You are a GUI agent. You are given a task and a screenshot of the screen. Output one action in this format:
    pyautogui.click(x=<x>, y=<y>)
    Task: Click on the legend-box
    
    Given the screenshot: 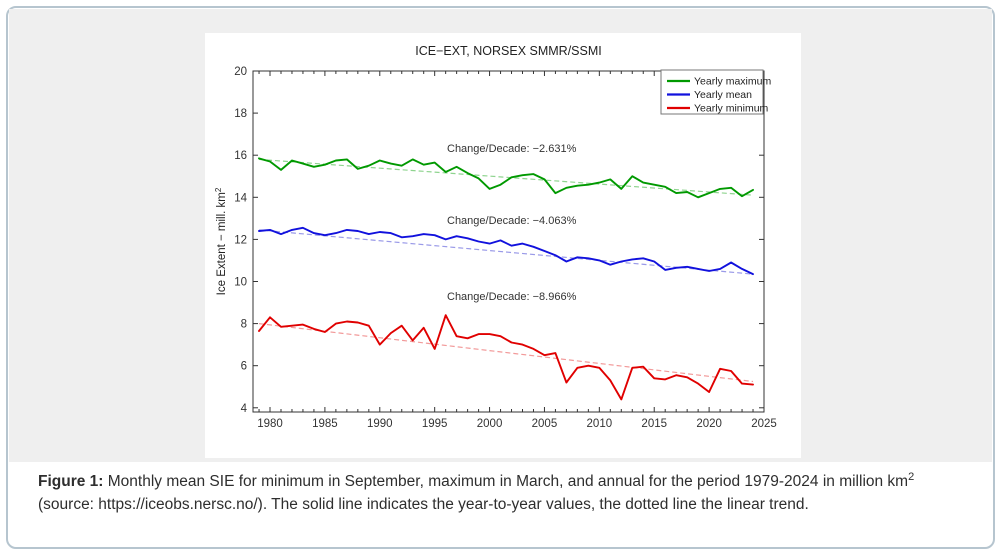 What is the action you would take?
    pyautogui.click(x=712, y=92)
    